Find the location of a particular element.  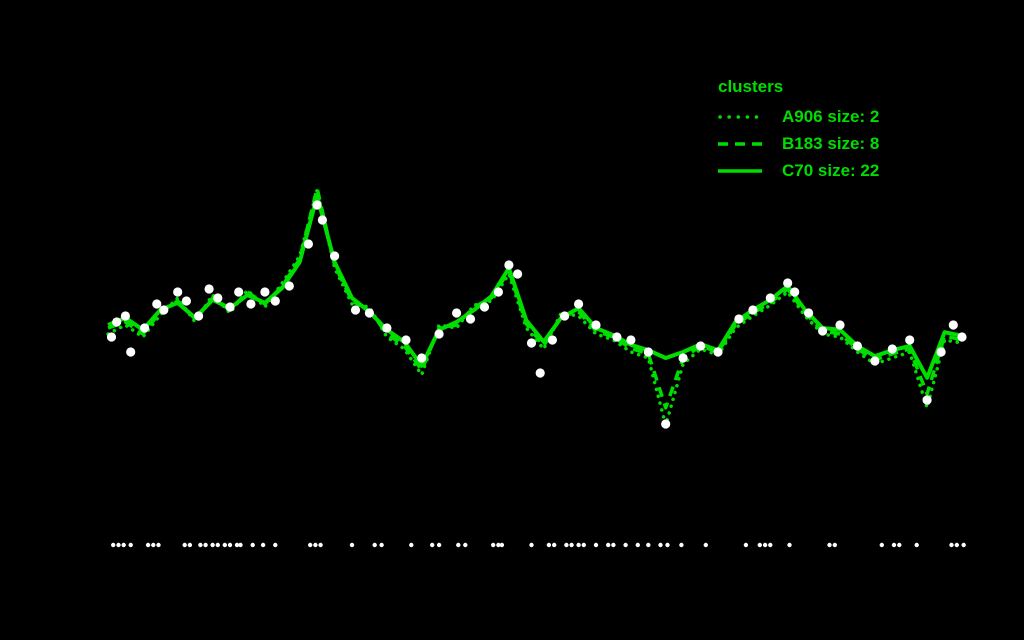

dotted-line-sample-icon is located at coordinates (740, 116).